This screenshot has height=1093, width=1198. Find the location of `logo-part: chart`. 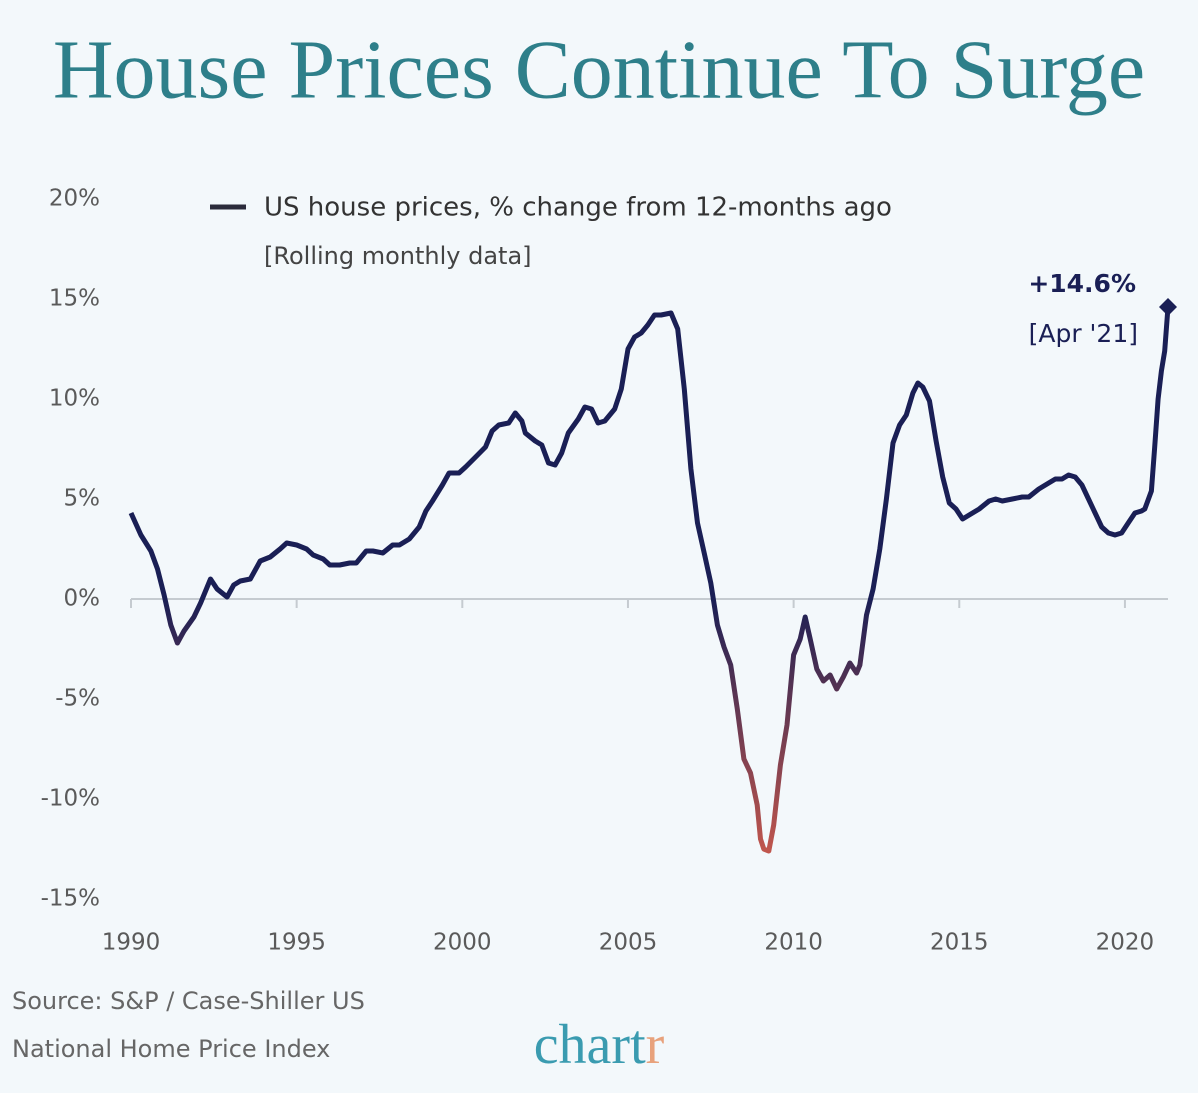

logo-part: chart is located at coordinates (590, 1045).